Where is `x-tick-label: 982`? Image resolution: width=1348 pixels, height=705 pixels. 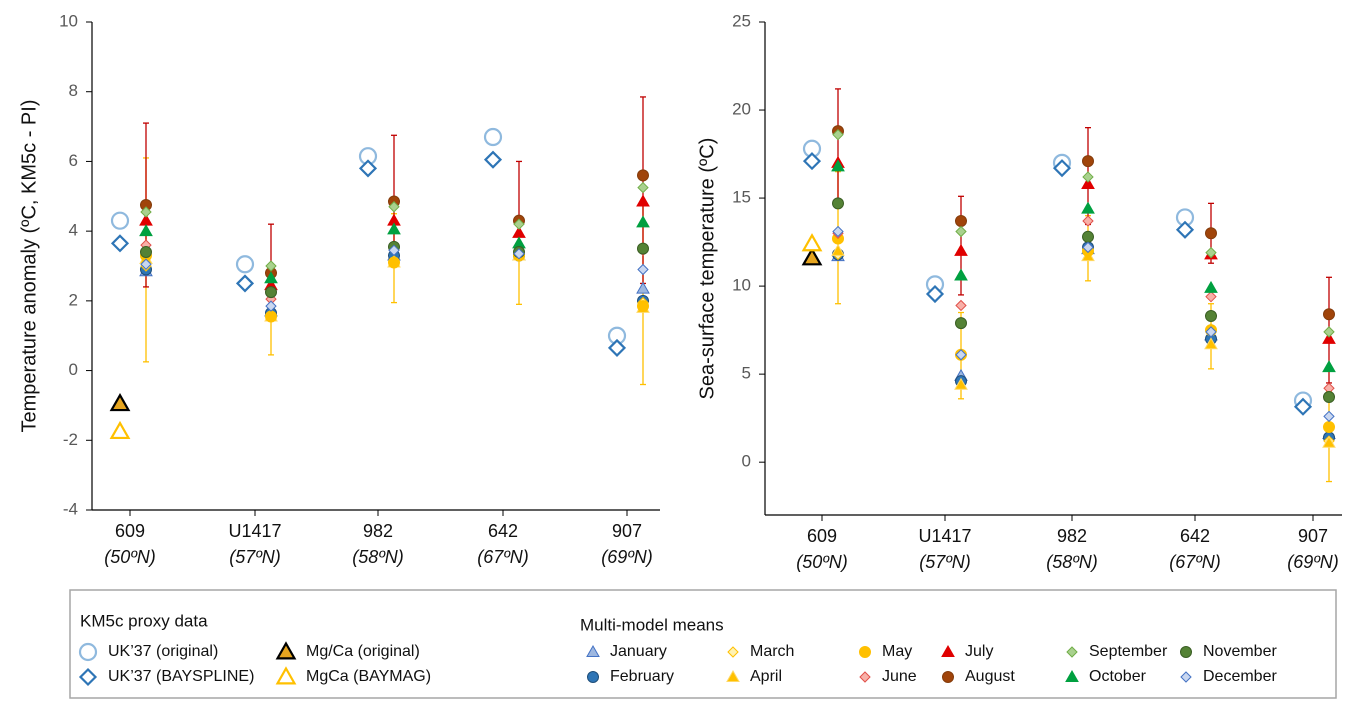 x-tick-label: 982 is located at coordinates (1072, 536).